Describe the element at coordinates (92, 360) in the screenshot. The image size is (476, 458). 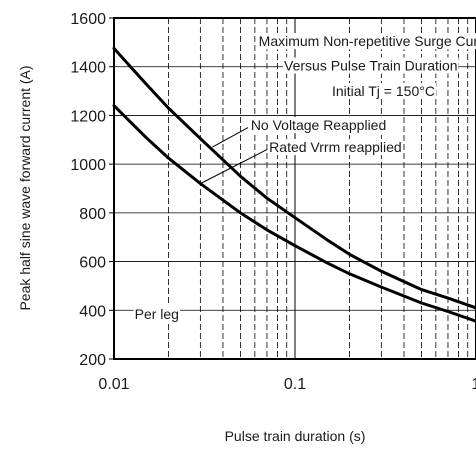
I see `y-tick-label: 200` at that location.